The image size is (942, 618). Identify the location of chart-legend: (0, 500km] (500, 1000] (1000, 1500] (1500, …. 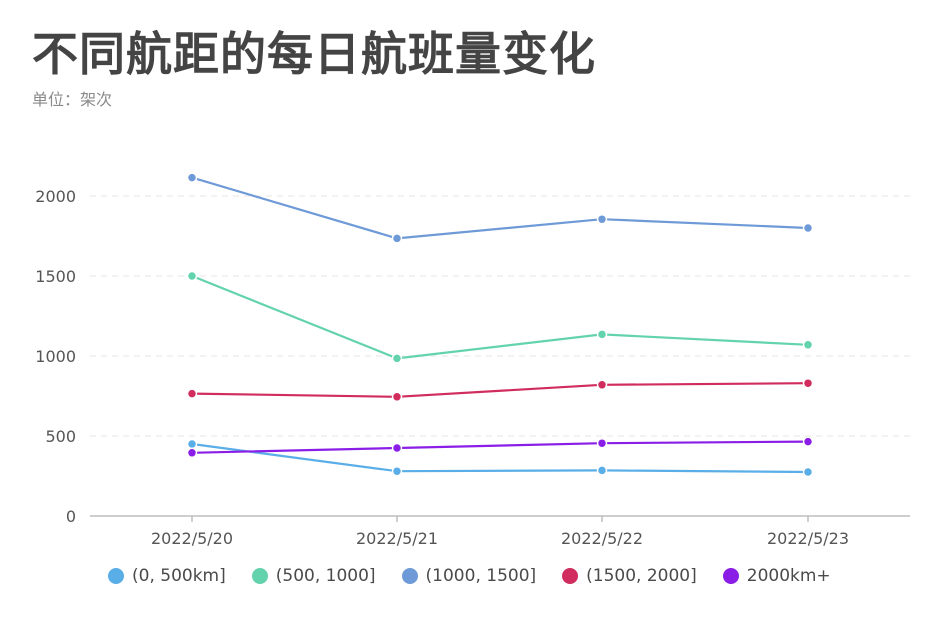
(469, 576).